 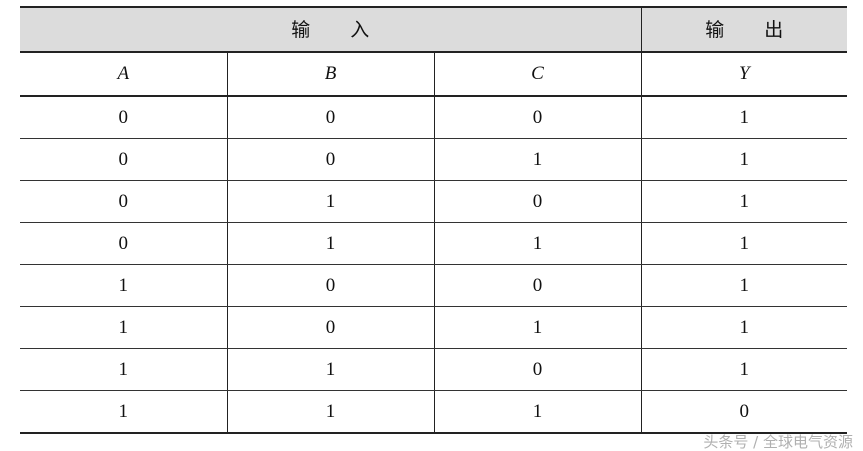 What do you see at coordinates (778, 442) in the screenshot?
I see `watermark: 头条号 / 全球电气资源` at bounding box center [778, 442].